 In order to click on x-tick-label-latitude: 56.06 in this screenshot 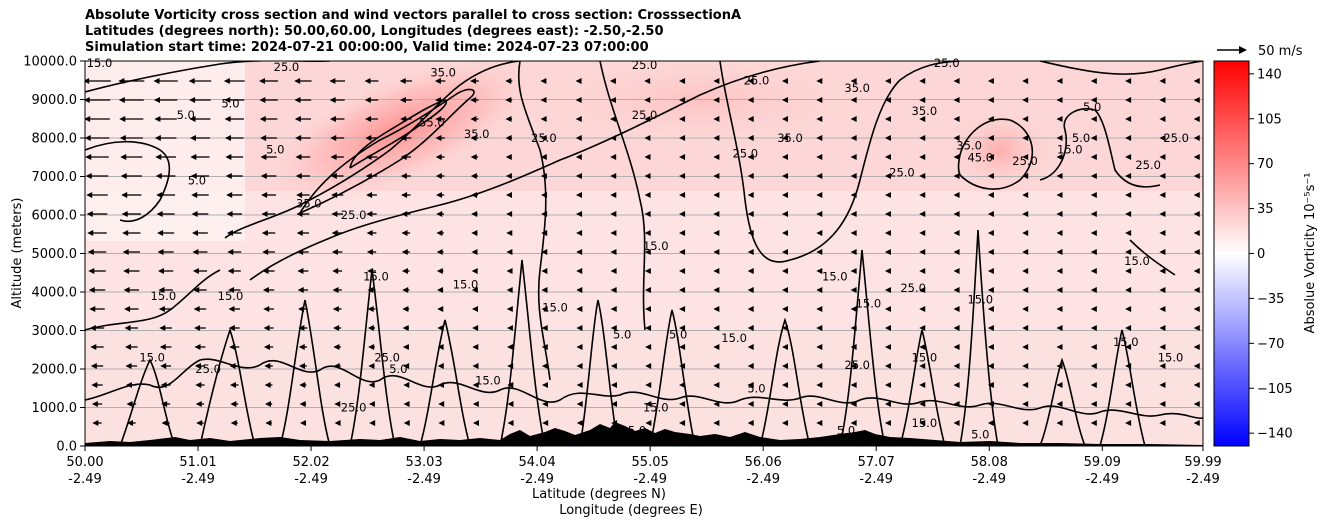, I will do `click(763, 462)`.